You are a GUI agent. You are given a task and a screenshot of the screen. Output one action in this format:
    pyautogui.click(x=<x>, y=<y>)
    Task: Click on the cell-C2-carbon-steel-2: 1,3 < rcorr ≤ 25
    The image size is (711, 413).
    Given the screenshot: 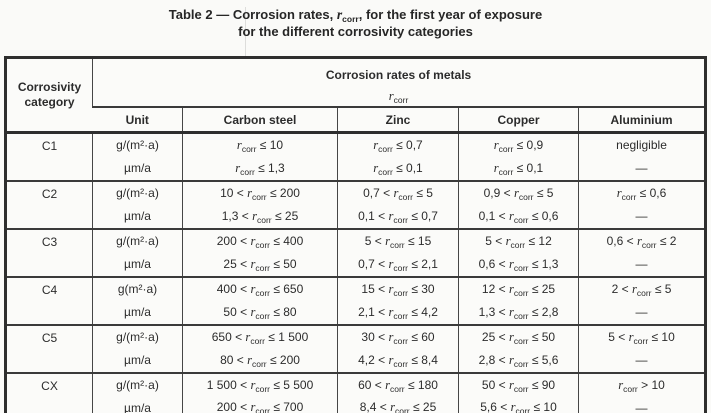 What is the action you would take?
    pyautogui.click(x=260, y=216)
    